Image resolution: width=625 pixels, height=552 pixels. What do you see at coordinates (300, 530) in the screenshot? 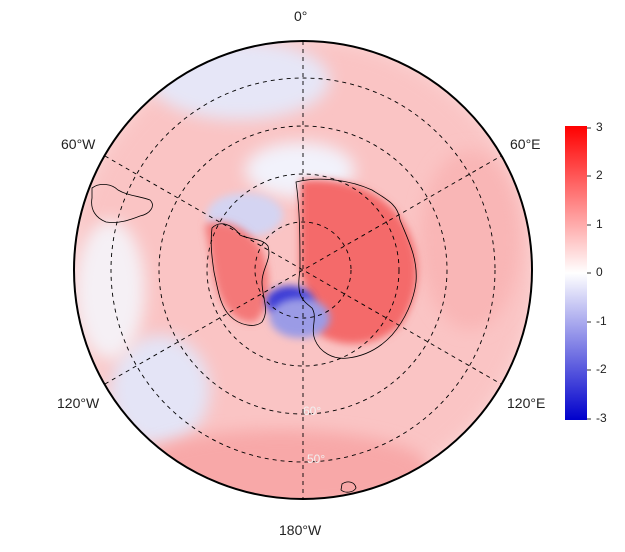
I see `label-180w: 180°W` at bounding box center [300, 530].